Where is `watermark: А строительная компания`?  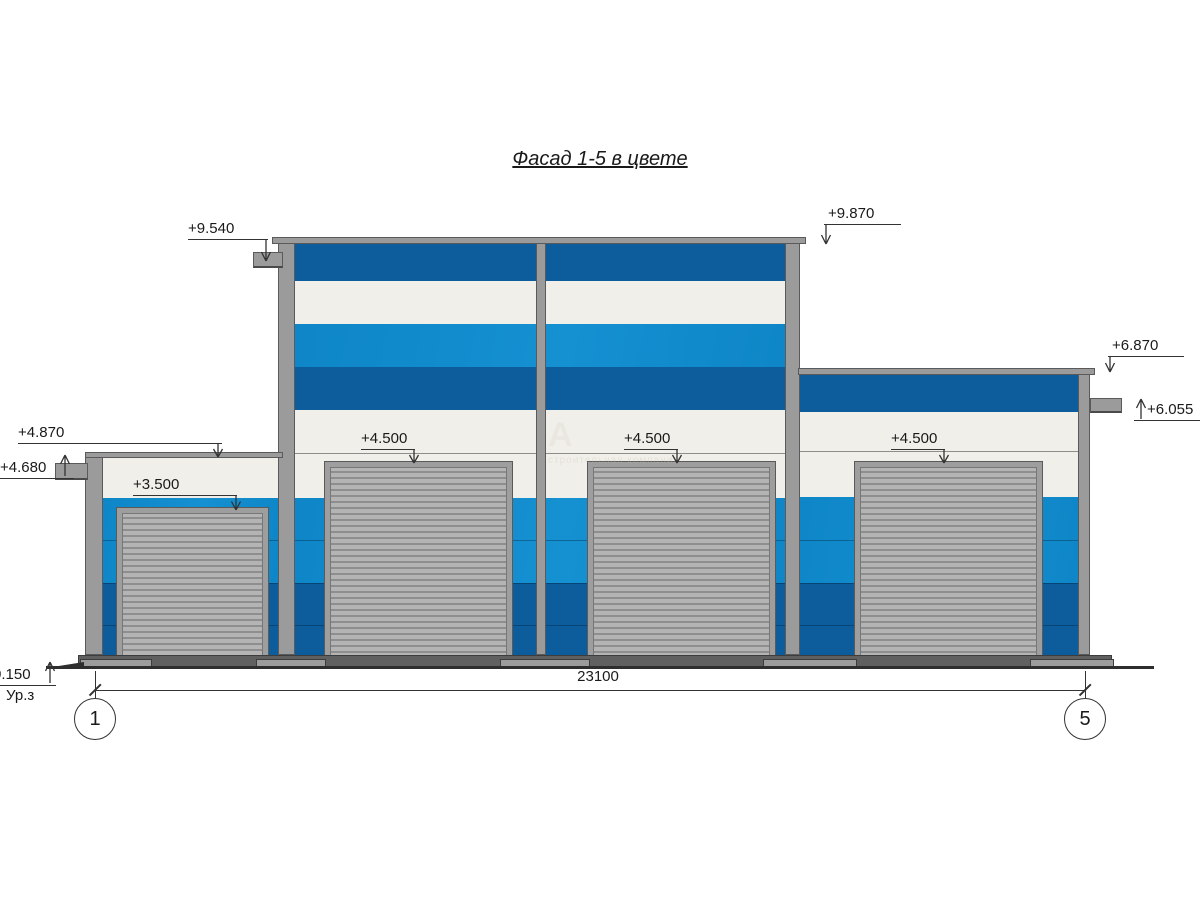 watermark: А строительная компания is located at coordinates (668, 441).